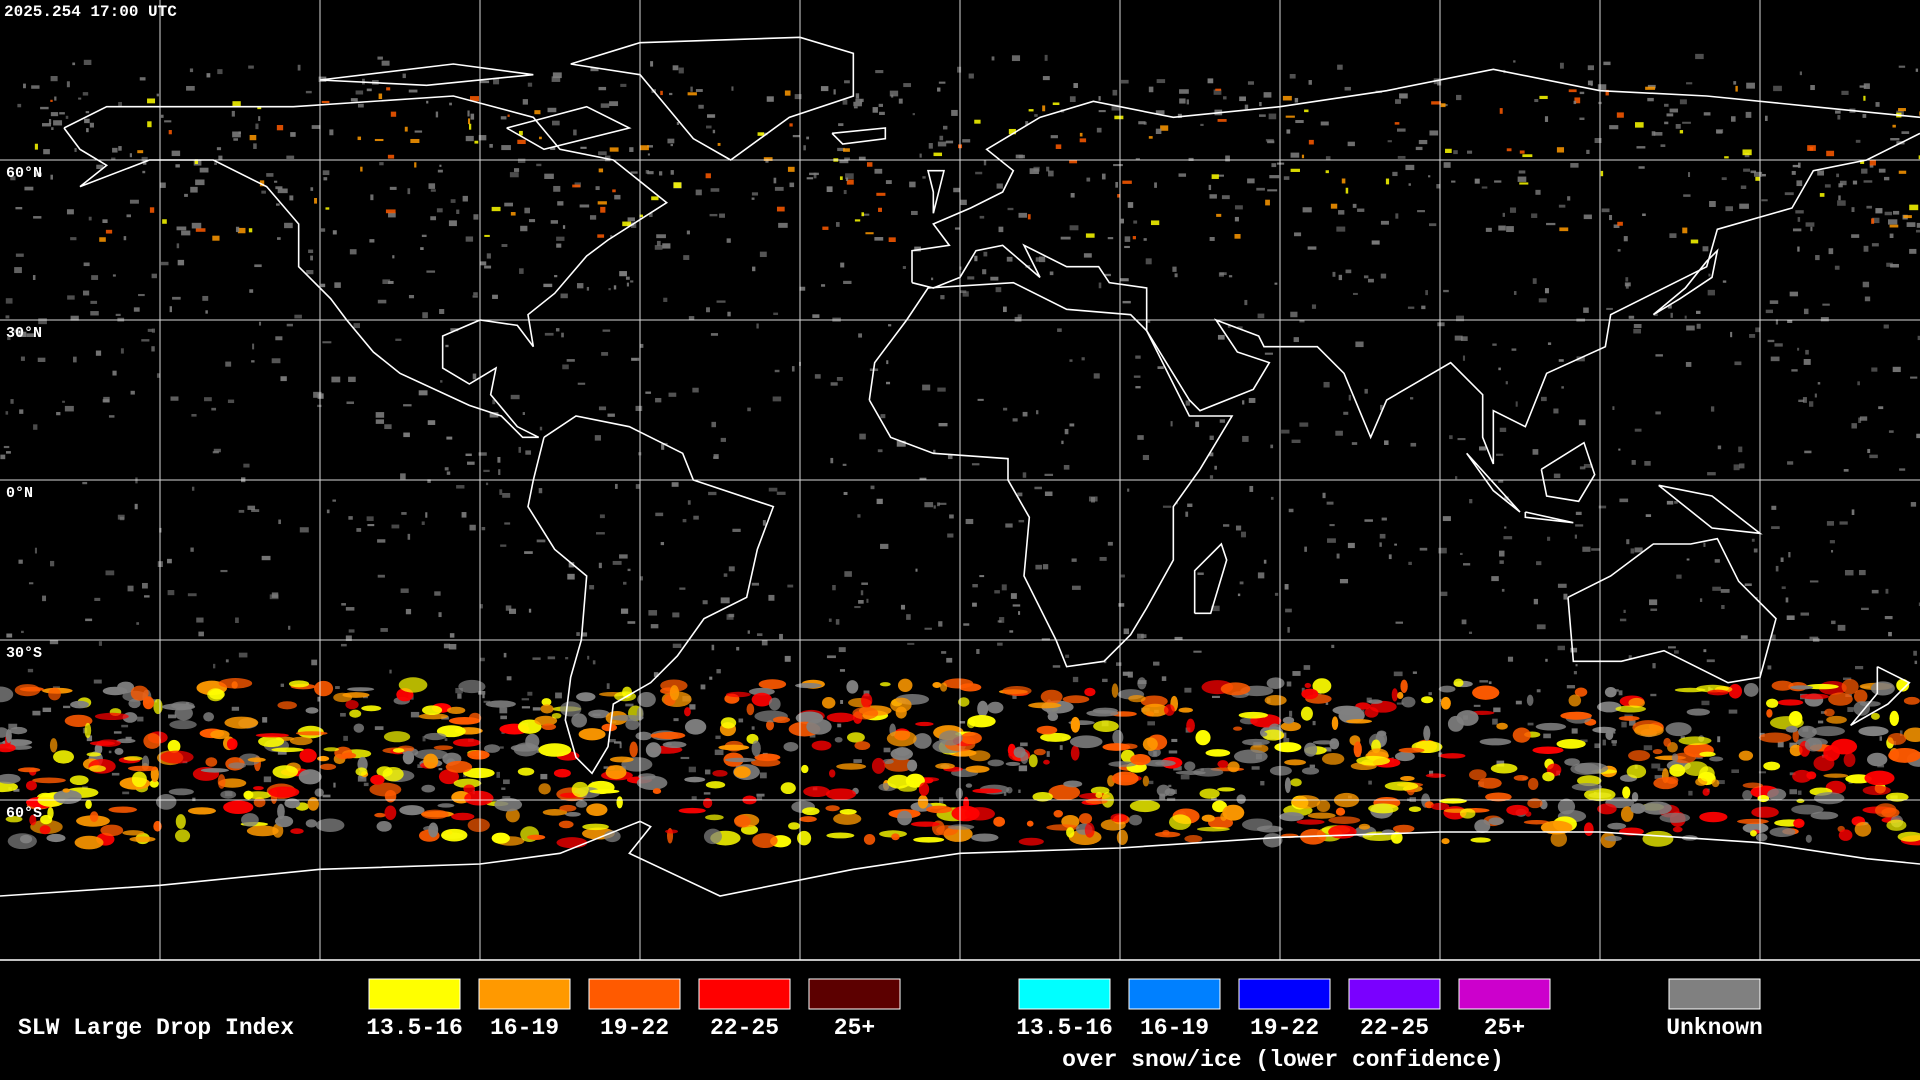 The width and height of the screenshot is (1920, 1080). I want to click on legend-swatch, so click(1504, 994).